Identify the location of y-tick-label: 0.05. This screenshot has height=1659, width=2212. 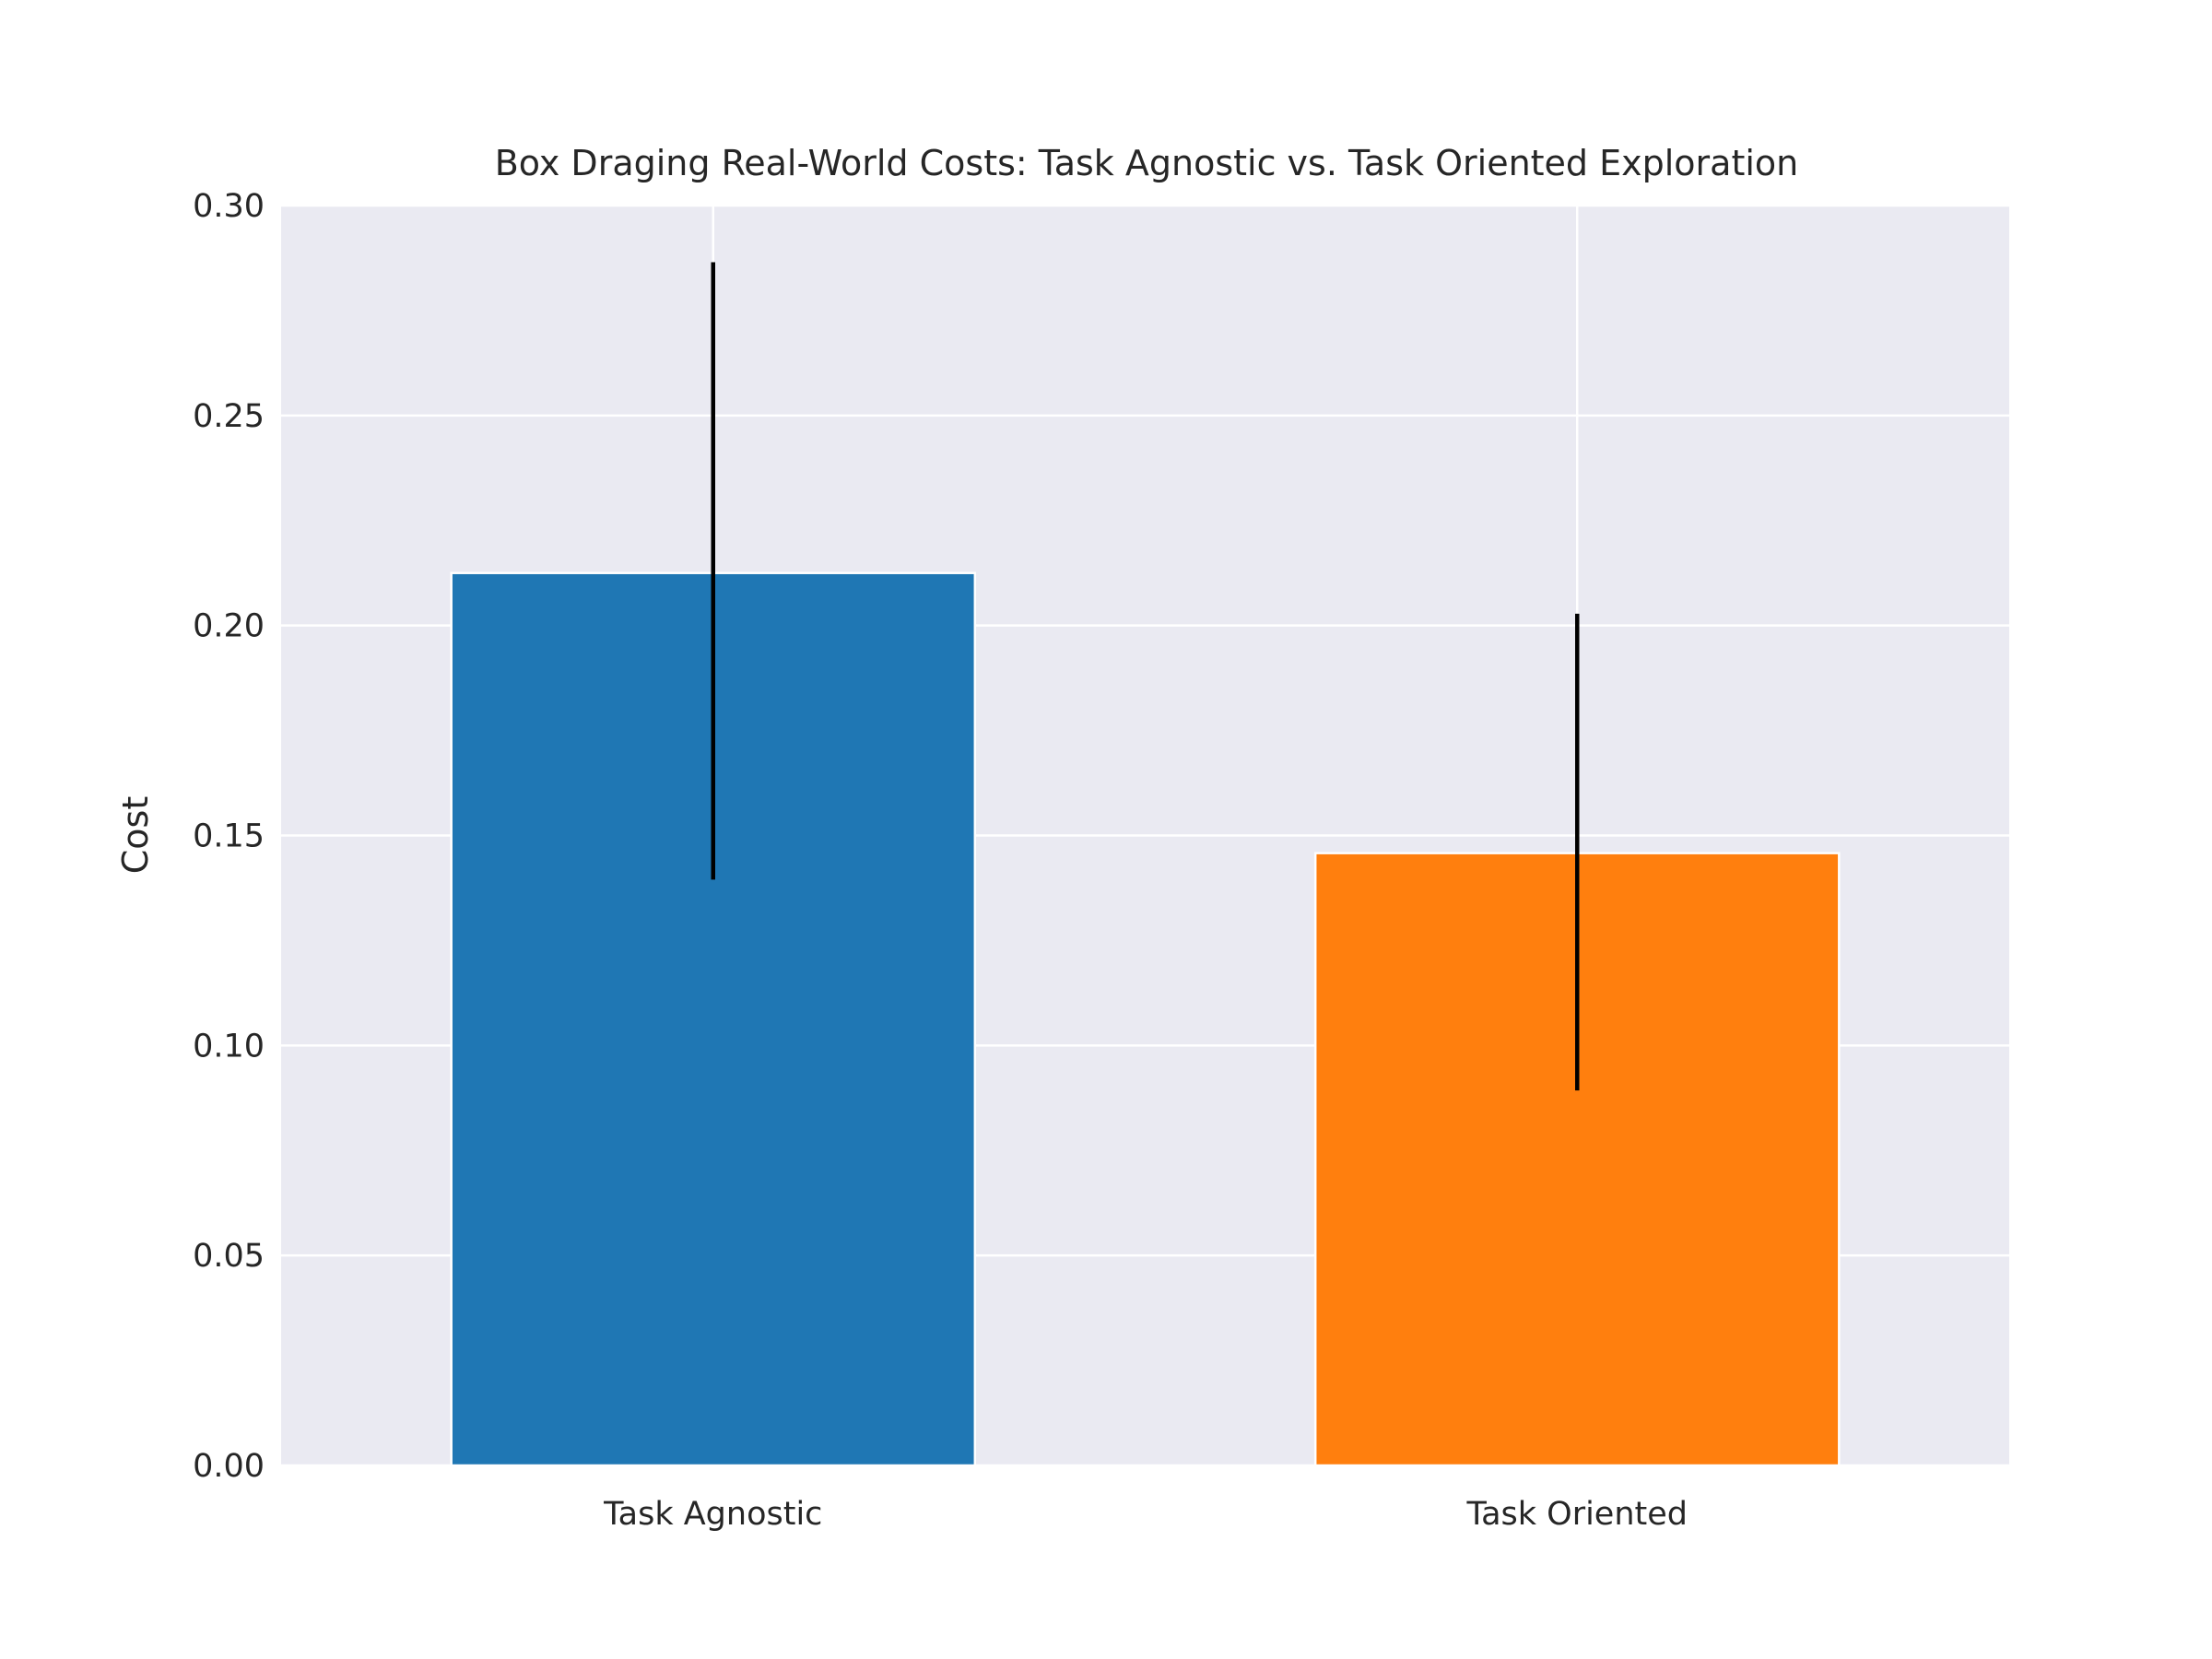
(229, 1256).